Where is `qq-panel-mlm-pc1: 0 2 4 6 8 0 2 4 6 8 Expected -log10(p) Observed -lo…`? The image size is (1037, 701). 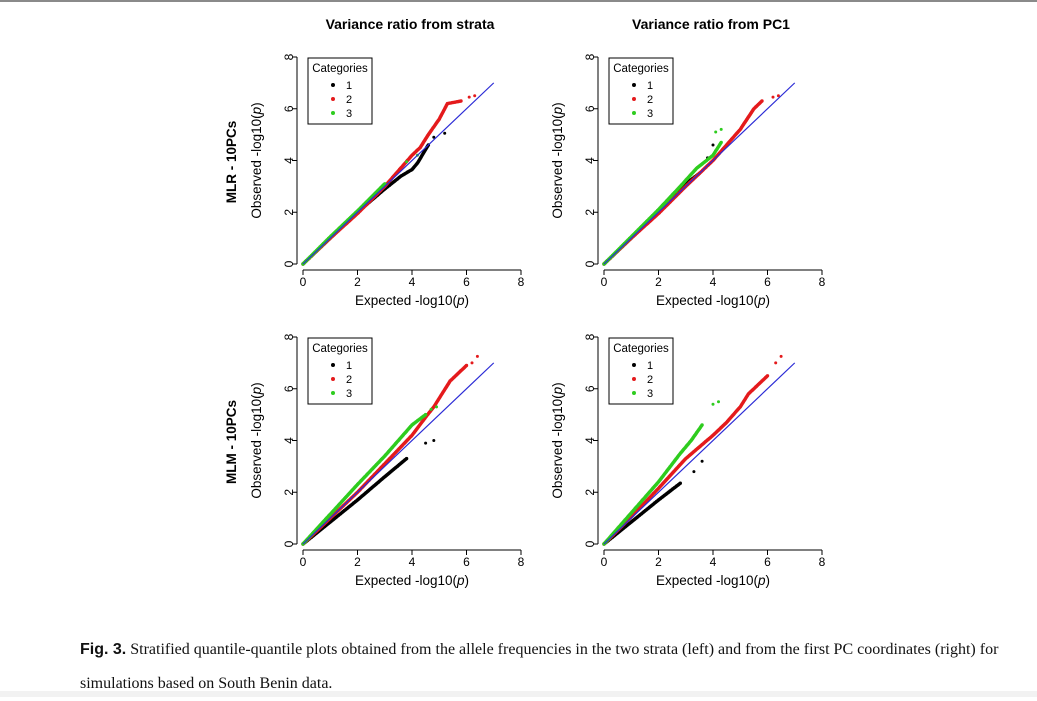 qq-panel-mlm-pc1: 0 2 4 6 8 0 2 4 6 8 Expected -log10(p) Observed -lo… is located at coordinates (688, 460).